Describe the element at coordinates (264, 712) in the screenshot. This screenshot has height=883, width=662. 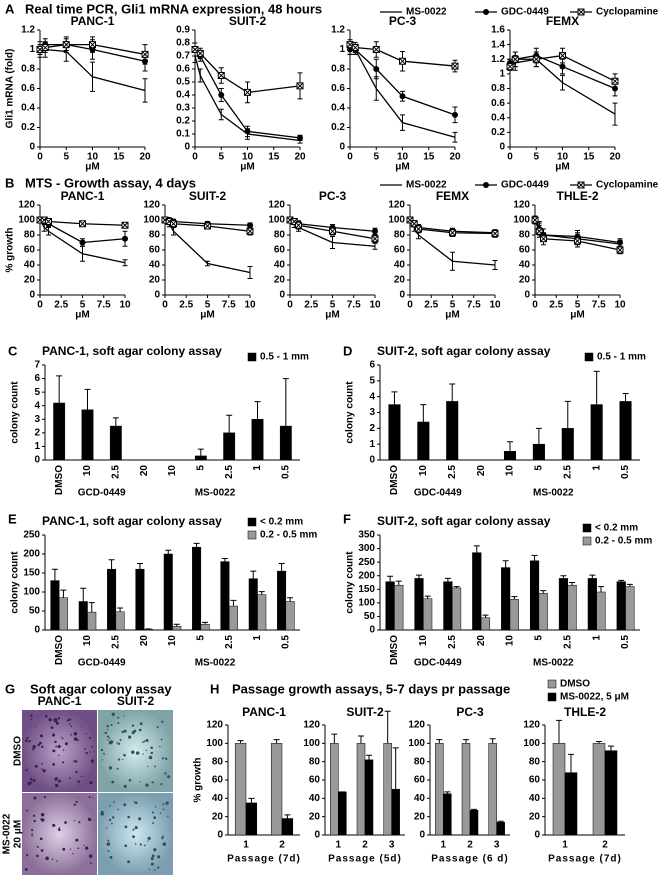
I see `chart-title: PANC-1` at that location.